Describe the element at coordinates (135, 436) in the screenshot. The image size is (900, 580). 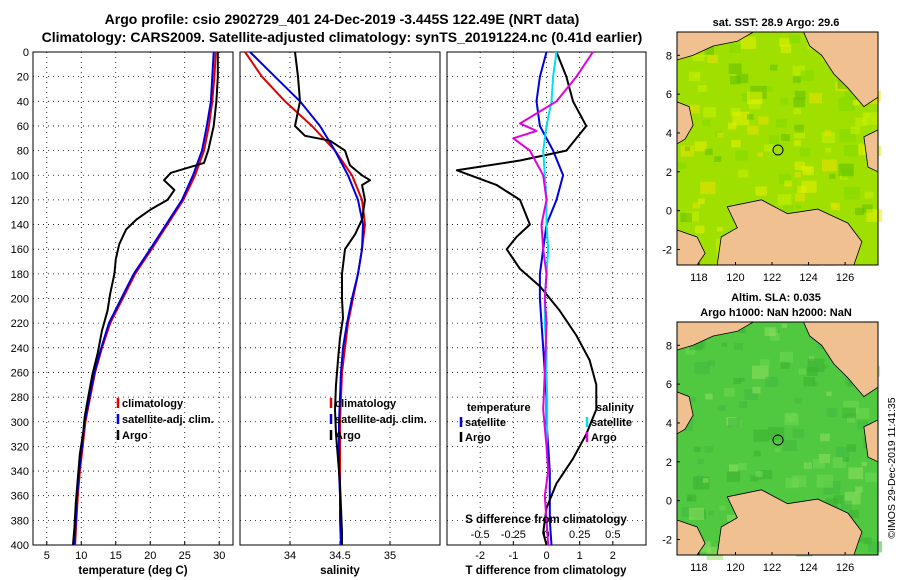
I see `legend-label: Argo` at that location.